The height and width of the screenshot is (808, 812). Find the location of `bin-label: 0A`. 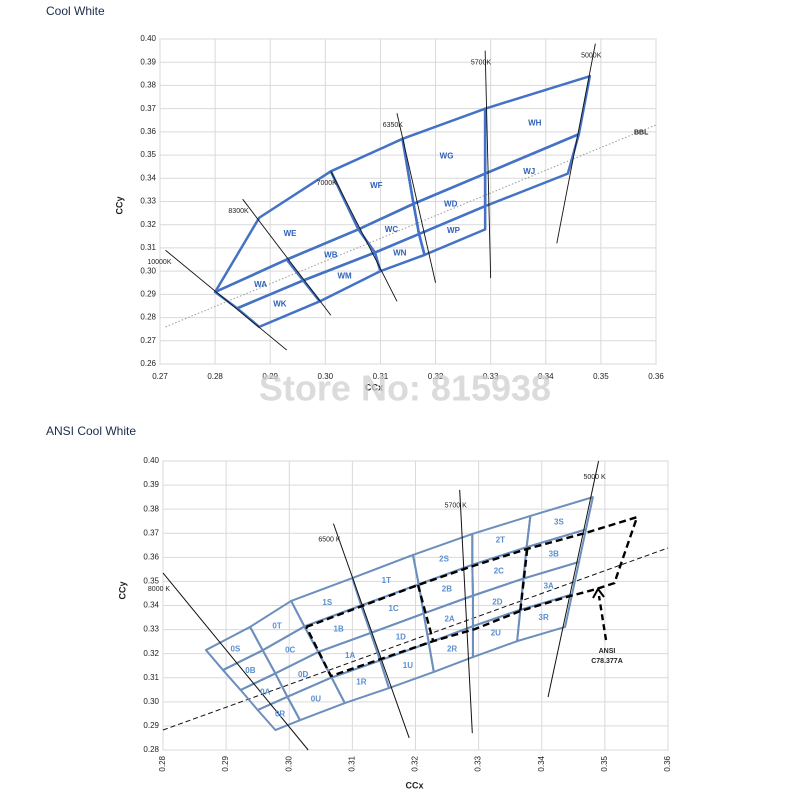

bin-label: 0A is located at coordinates (265, 692).